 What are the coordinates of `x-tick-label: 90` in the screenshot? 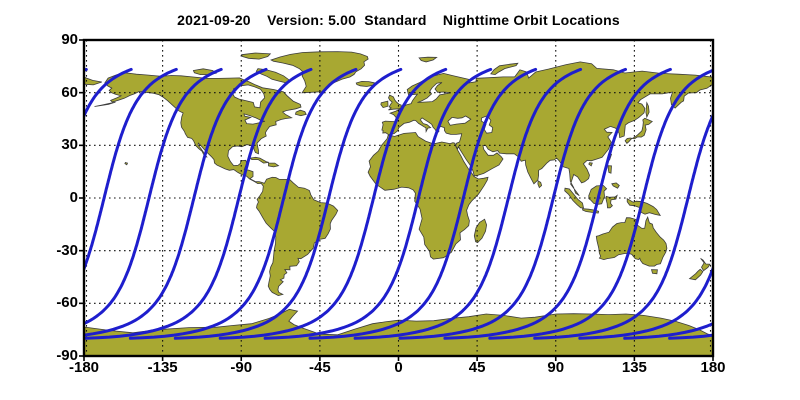 It's located at (556, 367).